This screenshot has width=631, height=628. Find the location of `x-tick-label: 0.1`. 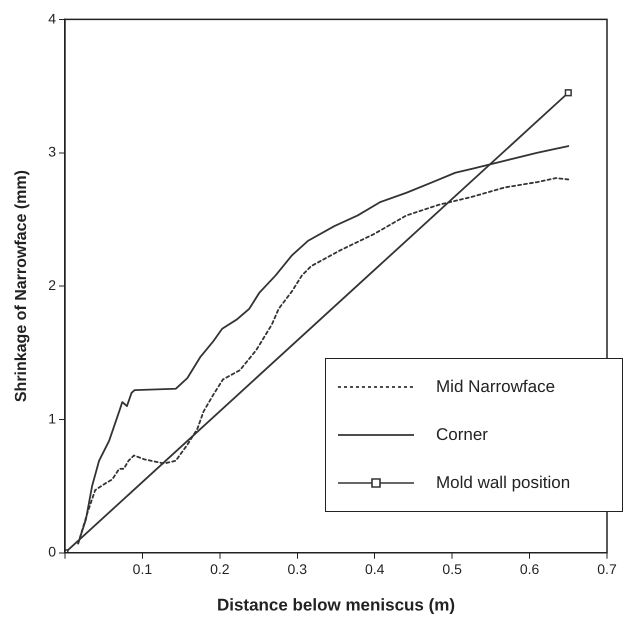

x-tick-label: 0.1 is located at coordinates (142, 569).